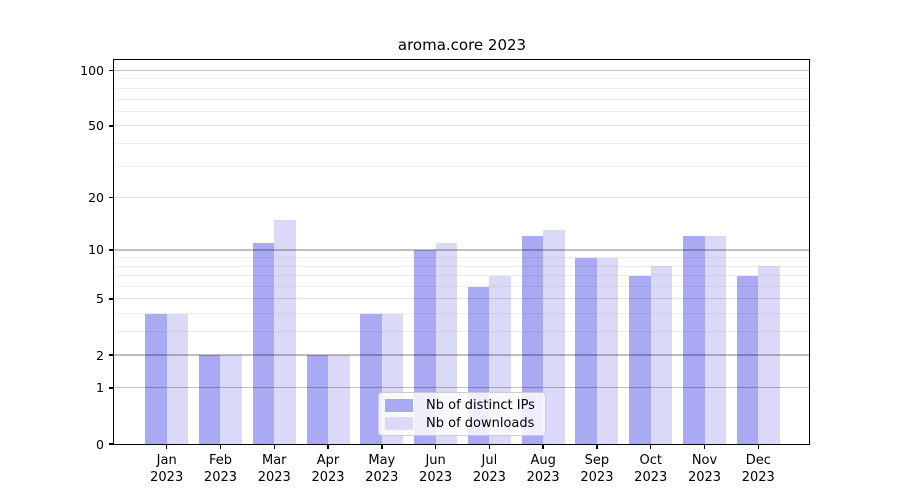 The width and height of the screenshot is (900, 500). I want to click on x-tick-jun, so click(435, 446).